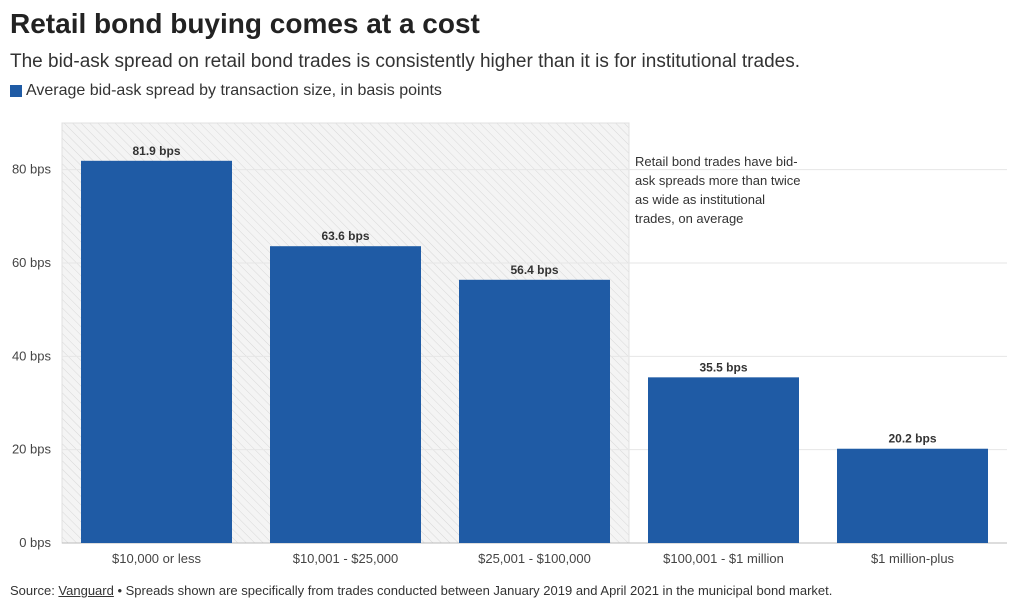 This screenshot has height=610, width=1020. I want to click on annotation-line: trades, on average, so click(689, 218).